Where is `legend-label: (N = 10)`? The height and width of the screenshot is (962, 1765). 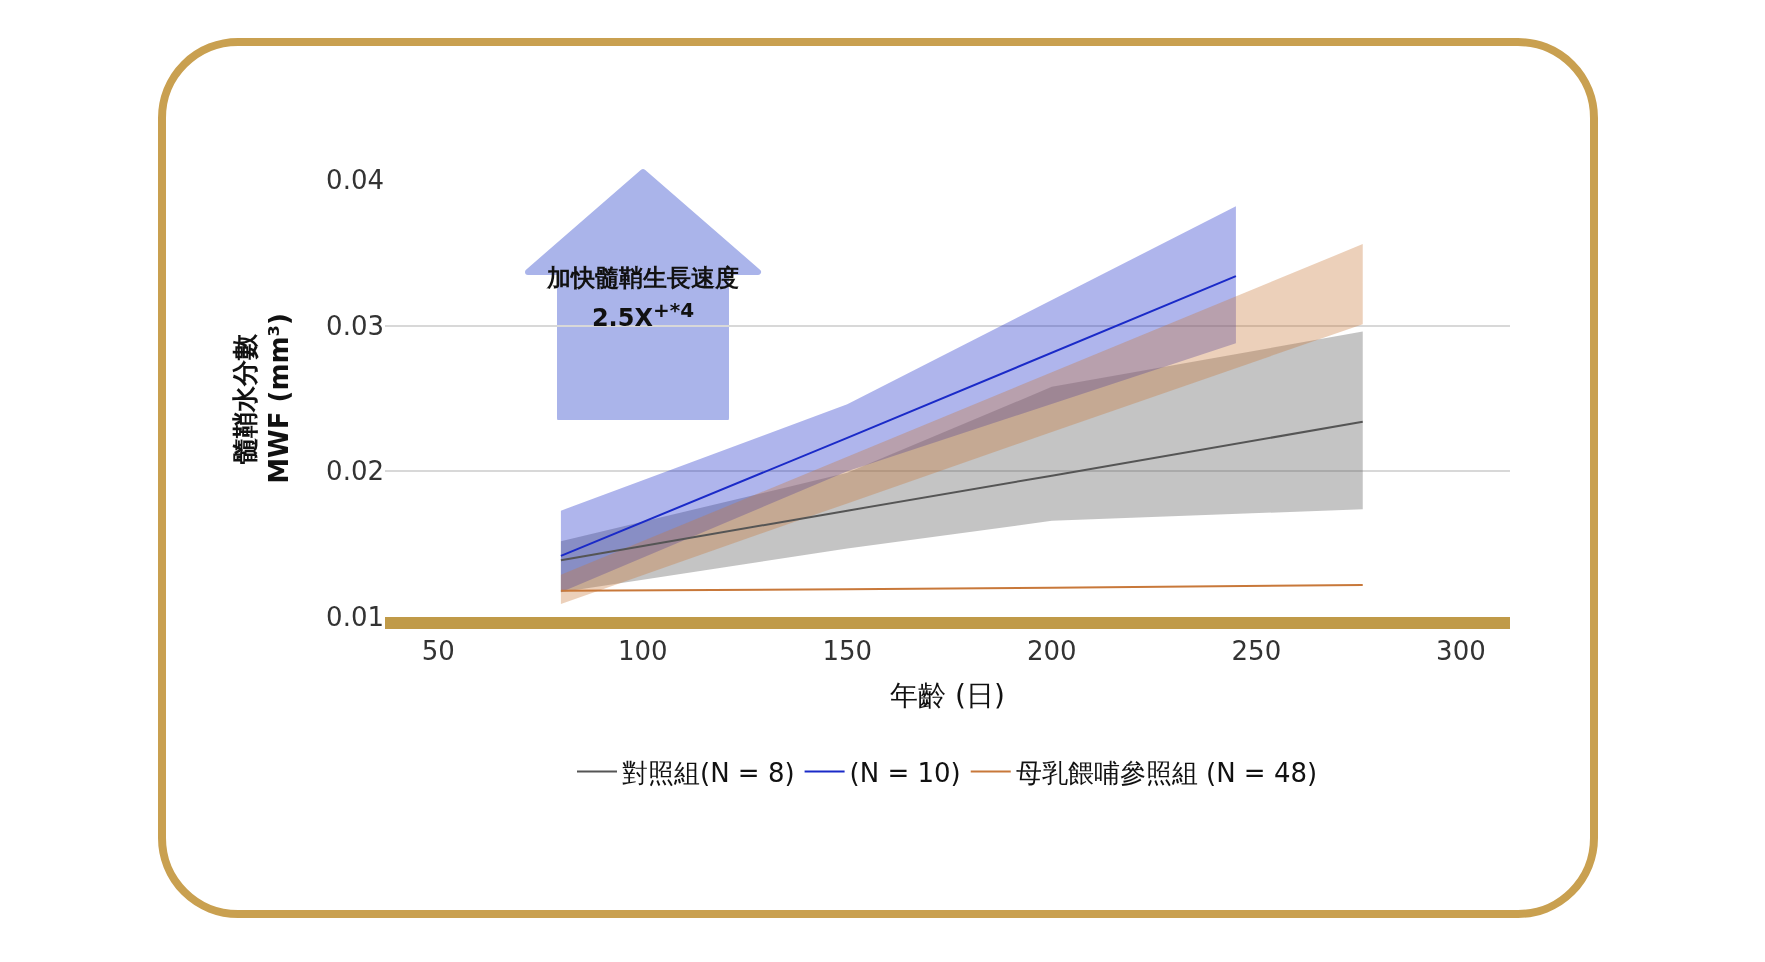
legend-label: (N = 10) is located at coordinates (905, 772).